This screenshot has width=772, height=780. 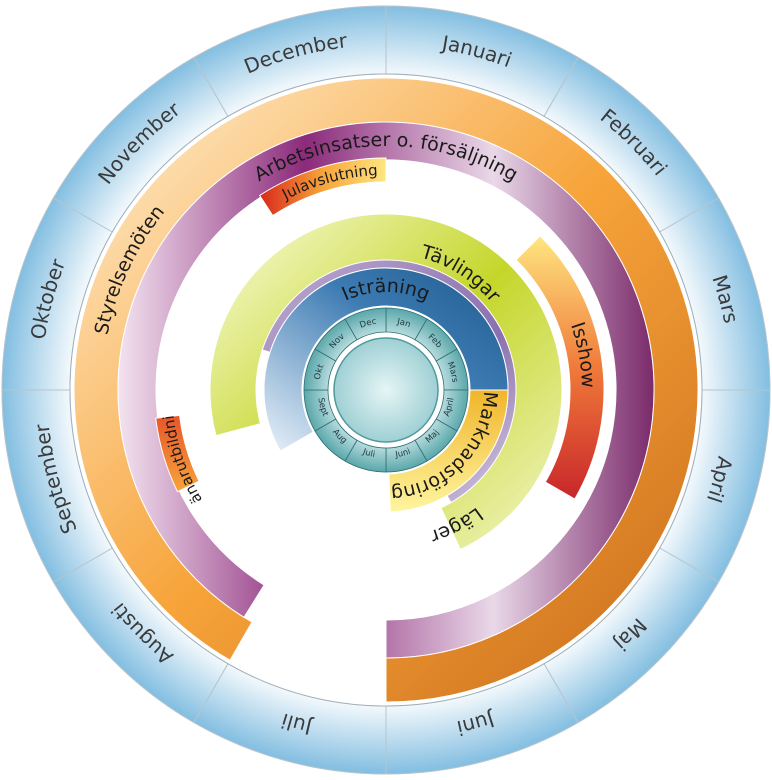 I want to click on inner-month-label-okt: Okt, so click(x=320, y=372).